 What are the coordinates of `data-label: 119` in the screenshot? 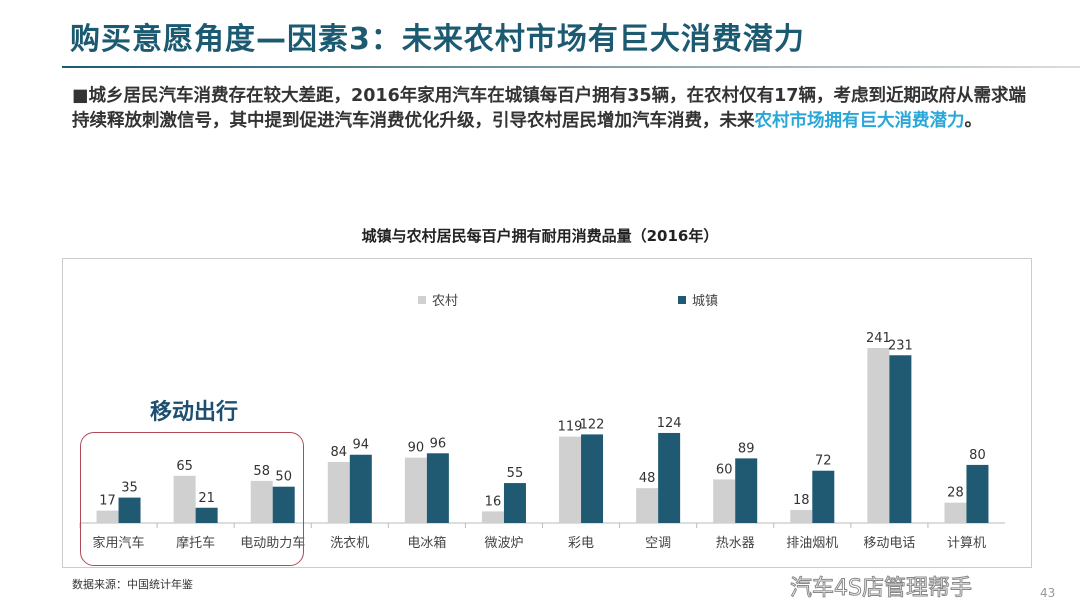 It's located at (570, 427).